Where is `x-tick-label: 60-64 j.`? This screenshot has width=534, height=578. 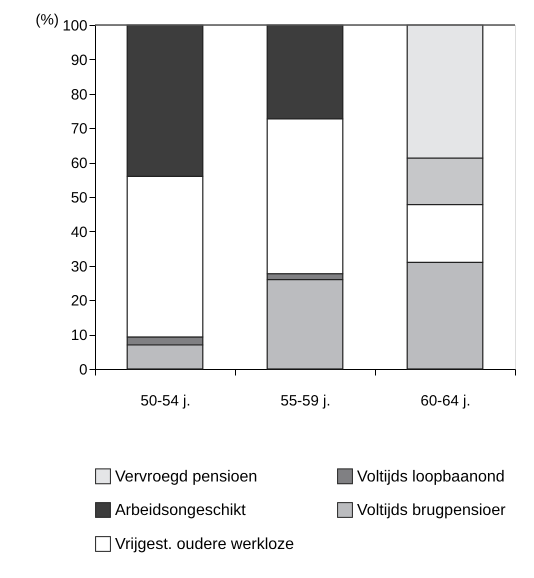
x-tick-label: 60-64 j. is located at coordinates (445, 401).